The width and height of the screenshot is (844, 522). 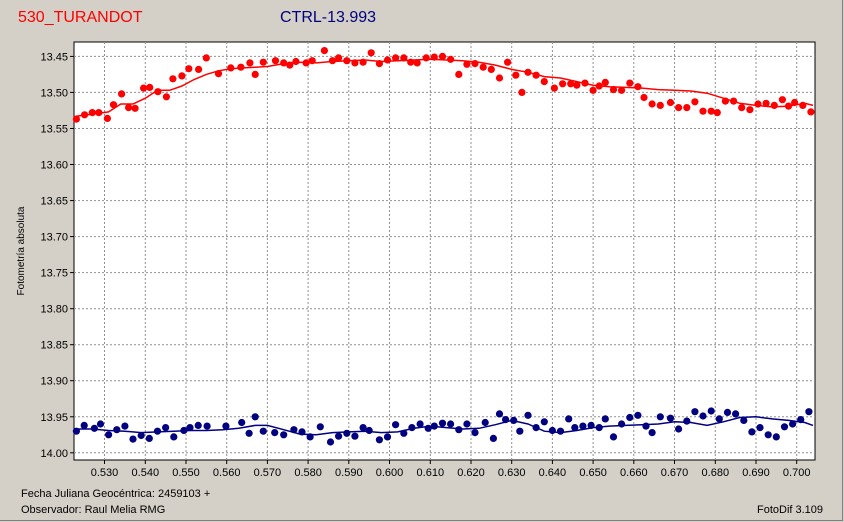 What do you see at coordinates (471, 473) in the screenshot?
I see `x-tick-label: 0.620` at bounding box center [471, 473].